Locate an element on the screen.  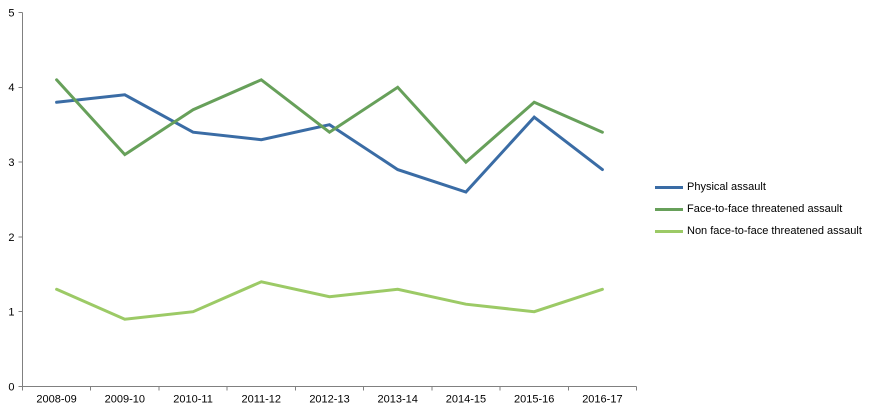
x-tick-label: 2010-11 is located at coordinates (193, 400).